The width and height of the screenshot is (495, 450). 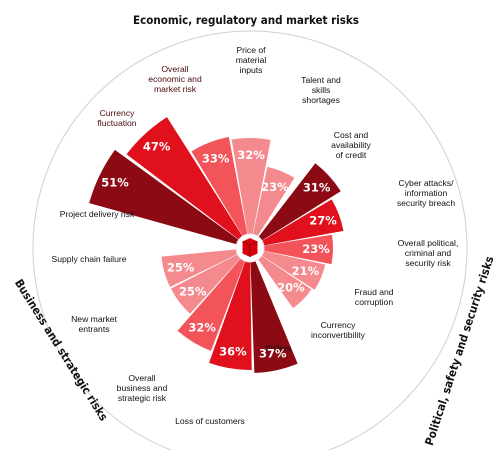 I want to click on center-icon, so click(x=250, y=248).